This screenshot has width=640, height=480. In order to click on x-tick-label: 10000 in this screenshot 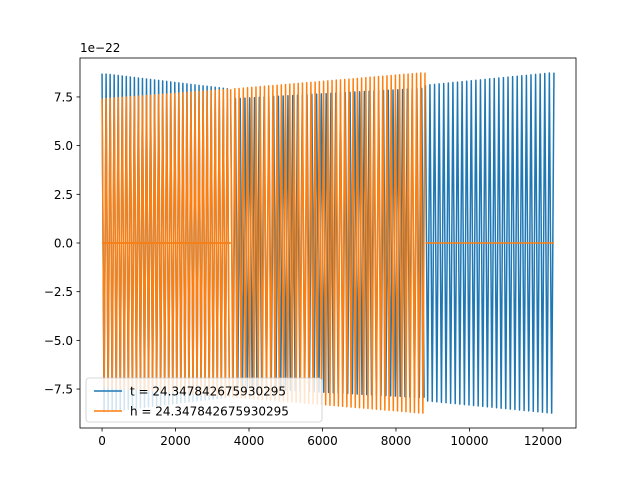, I will do `click(469, 441)`.